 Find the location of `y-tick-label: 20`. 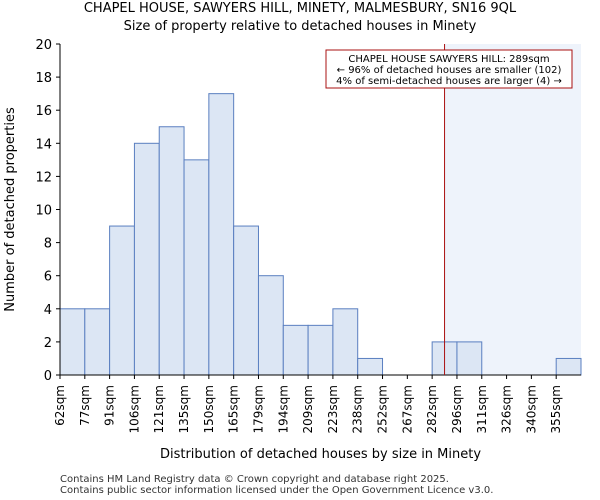

y-tick-label: 20 is located at coordinates (43, 45).